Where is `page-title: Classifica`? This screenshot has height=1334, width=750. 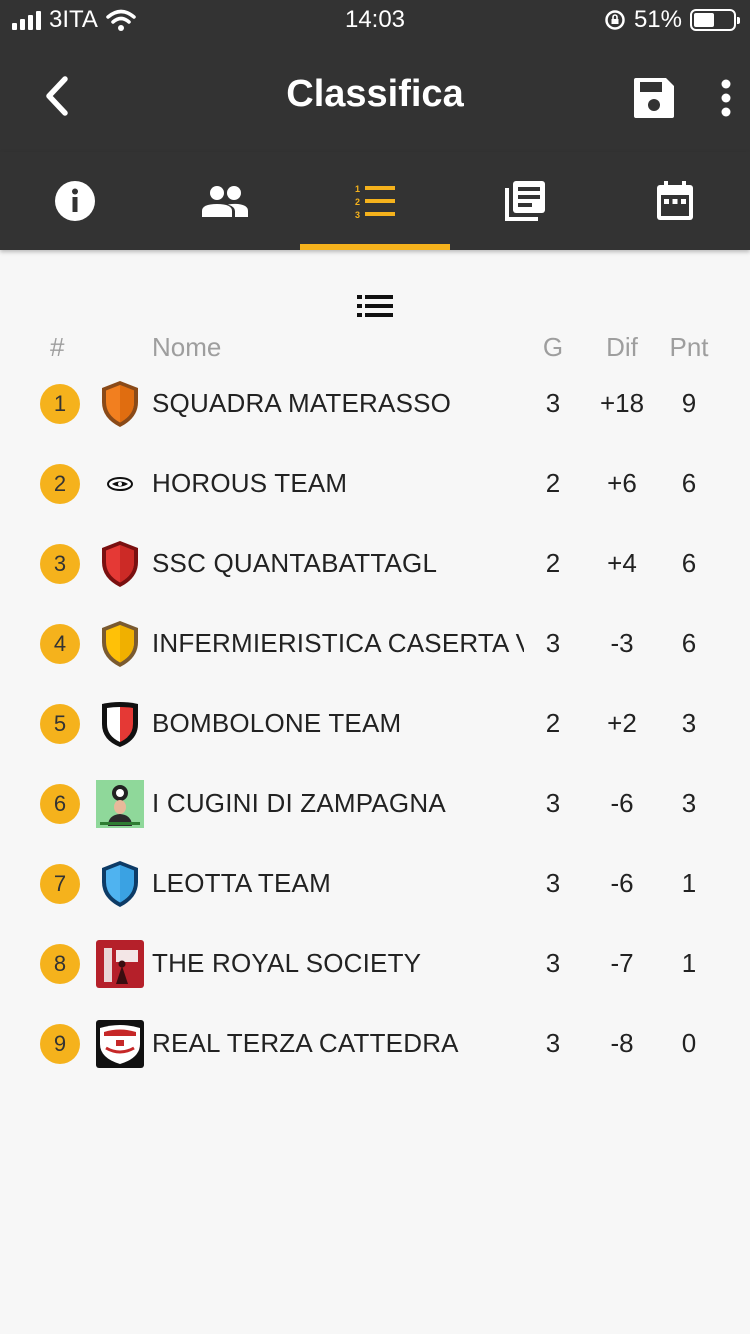 page-title: Classifica is located at coordinates (375, 94).